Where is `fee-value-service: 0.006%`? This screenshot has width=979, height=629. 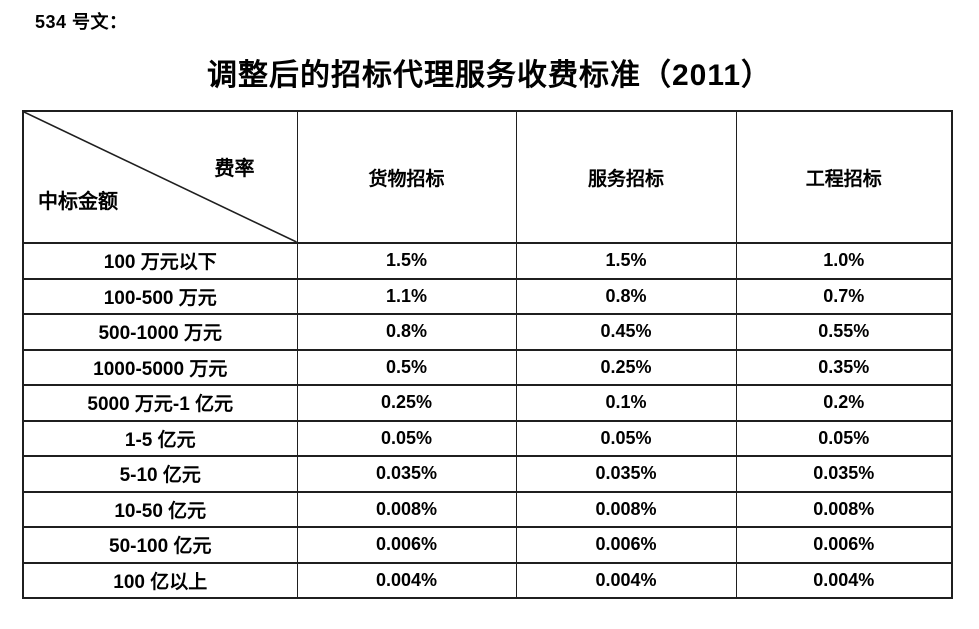
fee-value-service: 0.006% is located at coordinates (626, 545).